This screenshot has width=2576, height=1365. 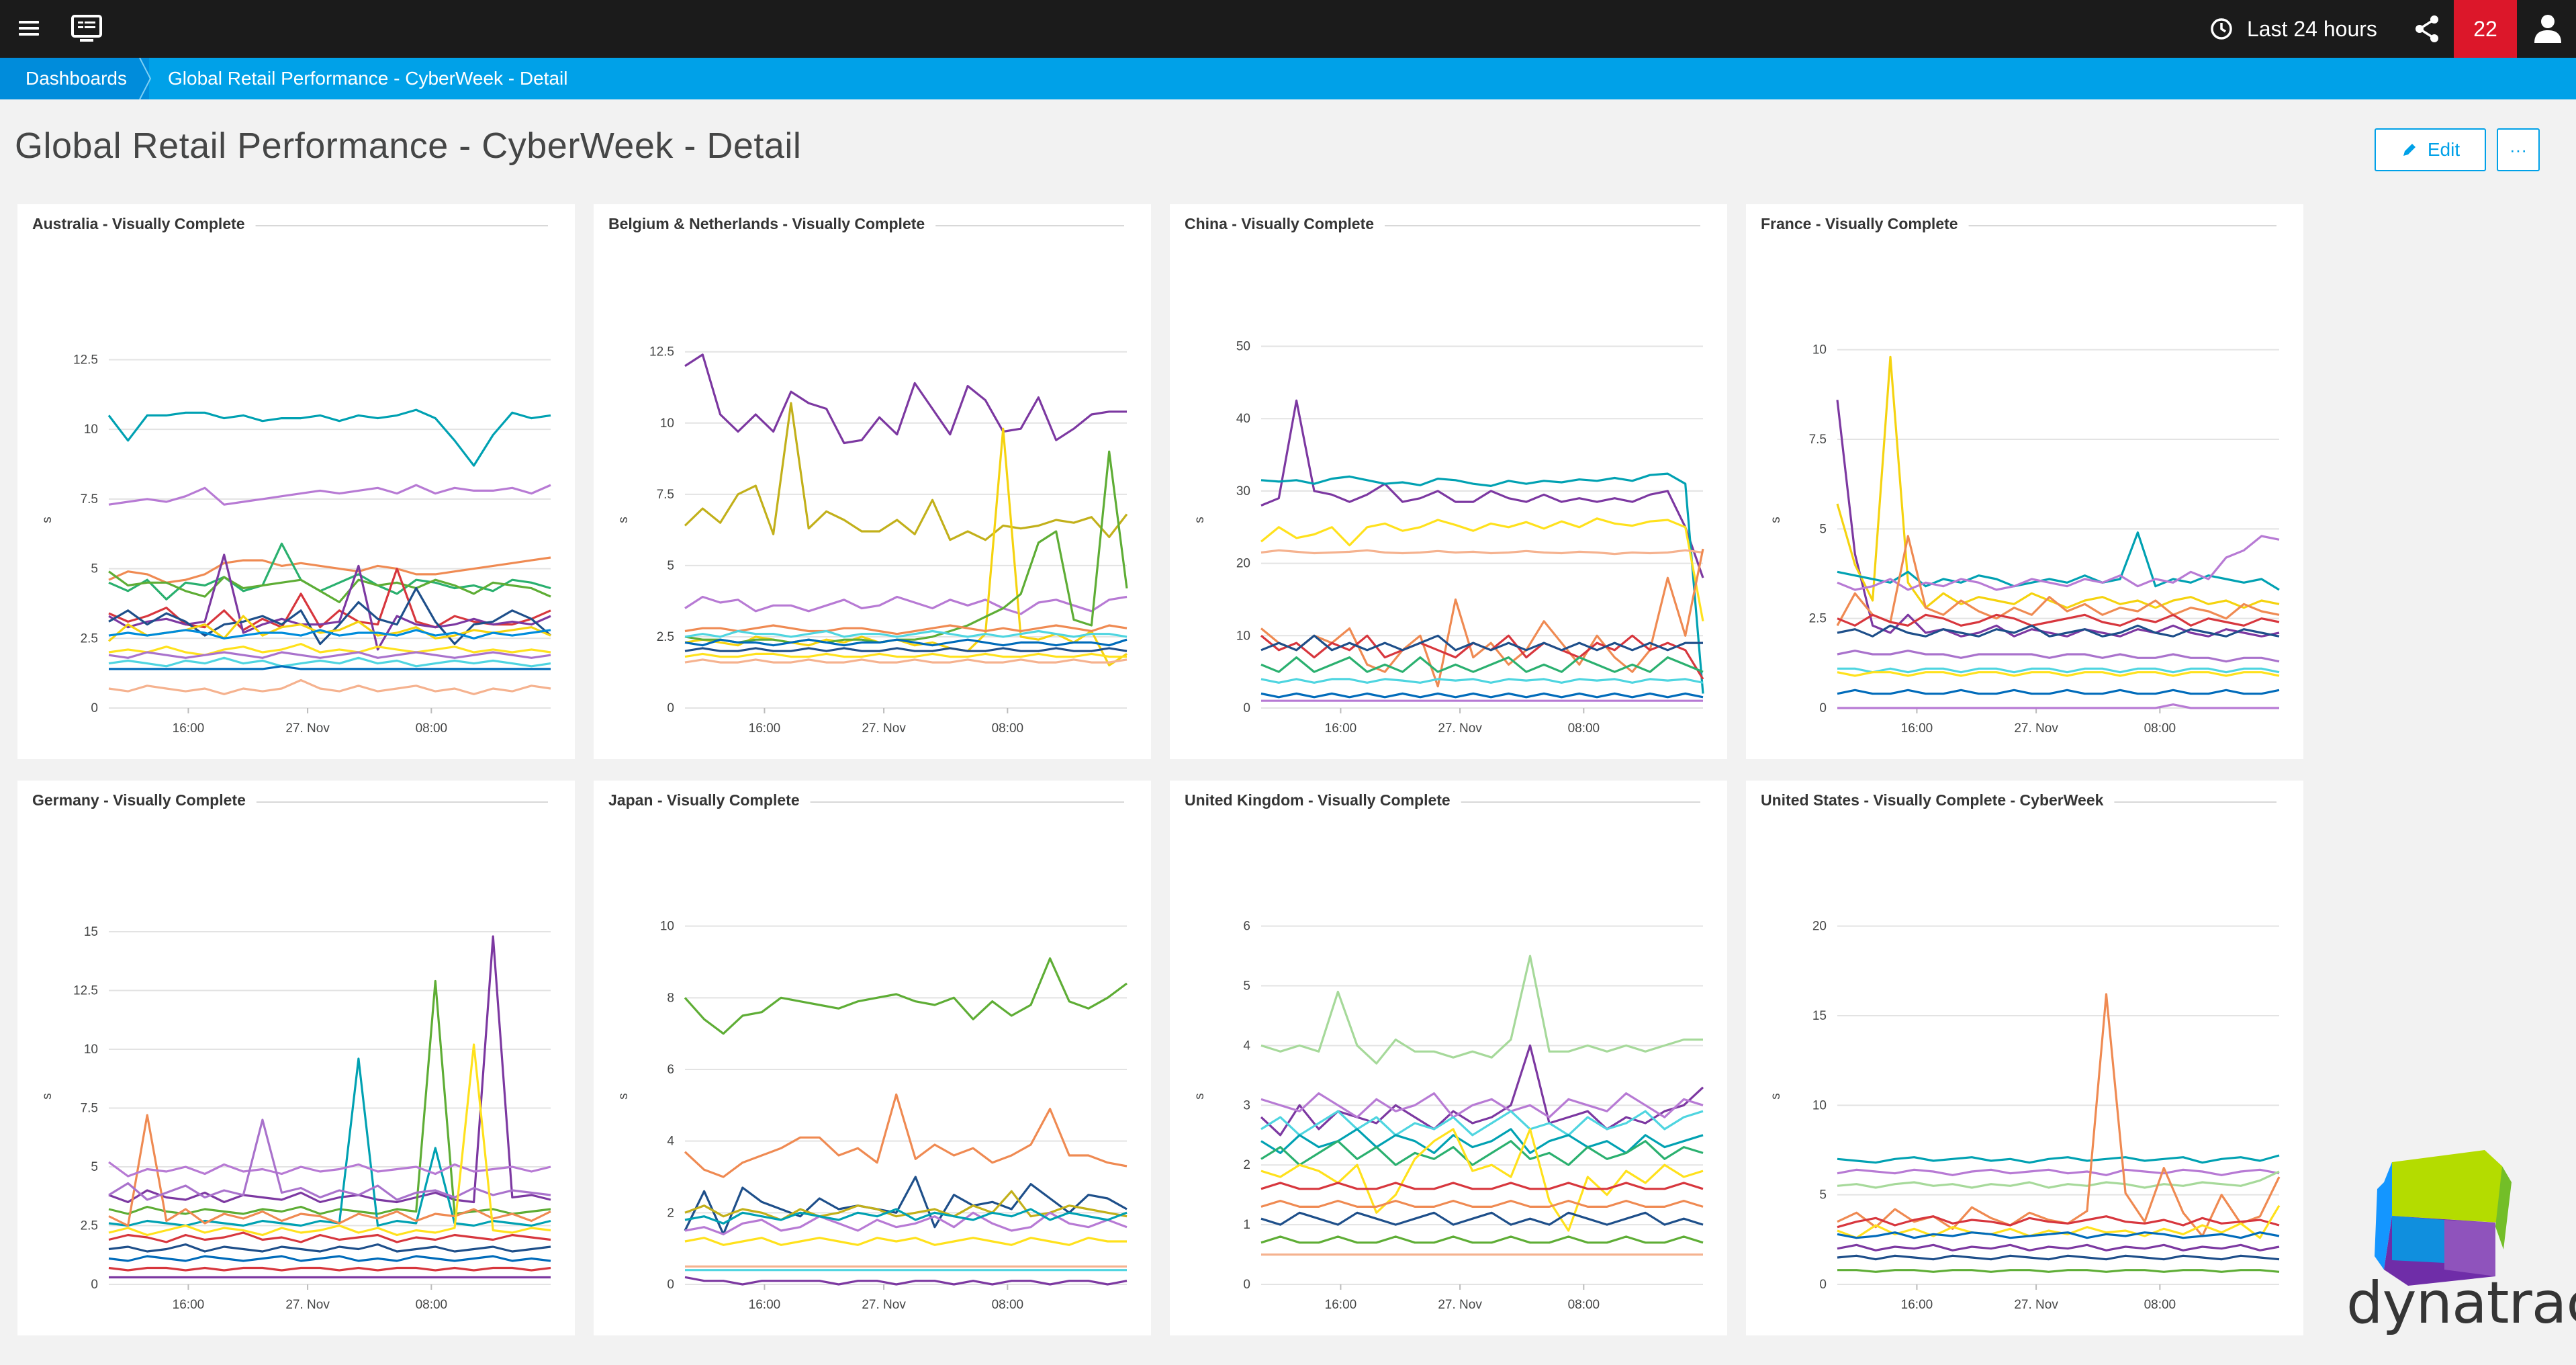 What do you see at coordinates (2485, 29) in the screenshot?
I see `problems-count-badge: 22` at bounding box center [2485, 29].